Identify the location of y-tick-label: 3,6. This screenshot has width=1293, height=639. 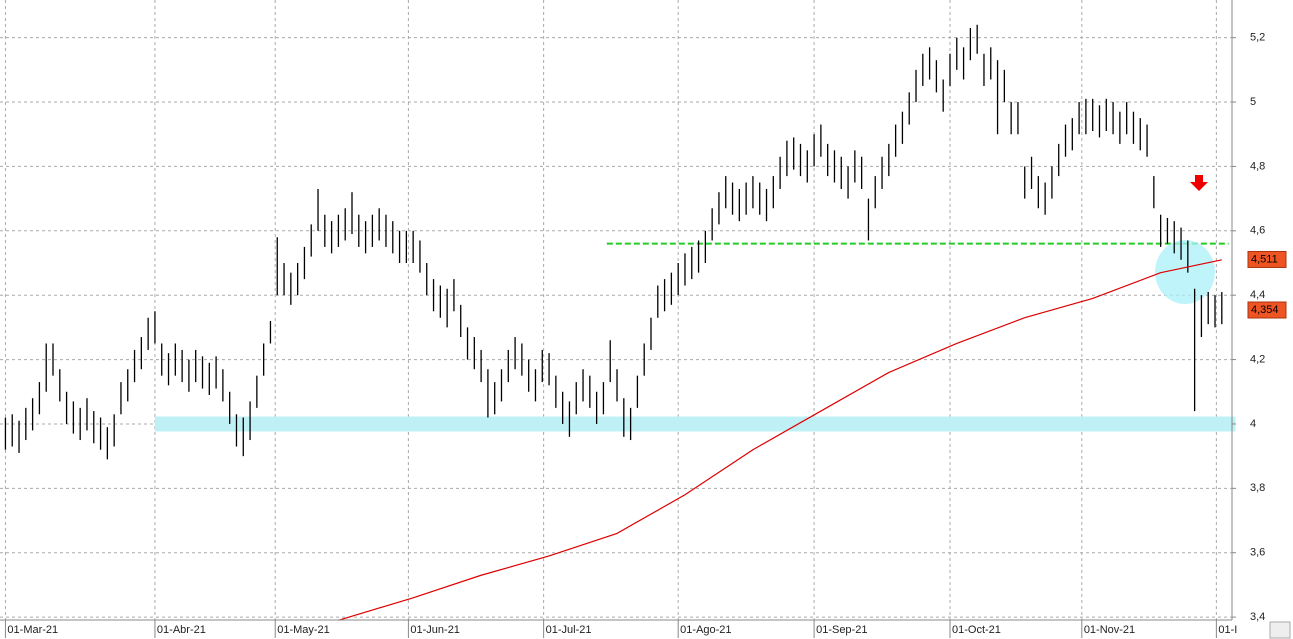
(1257, 553).